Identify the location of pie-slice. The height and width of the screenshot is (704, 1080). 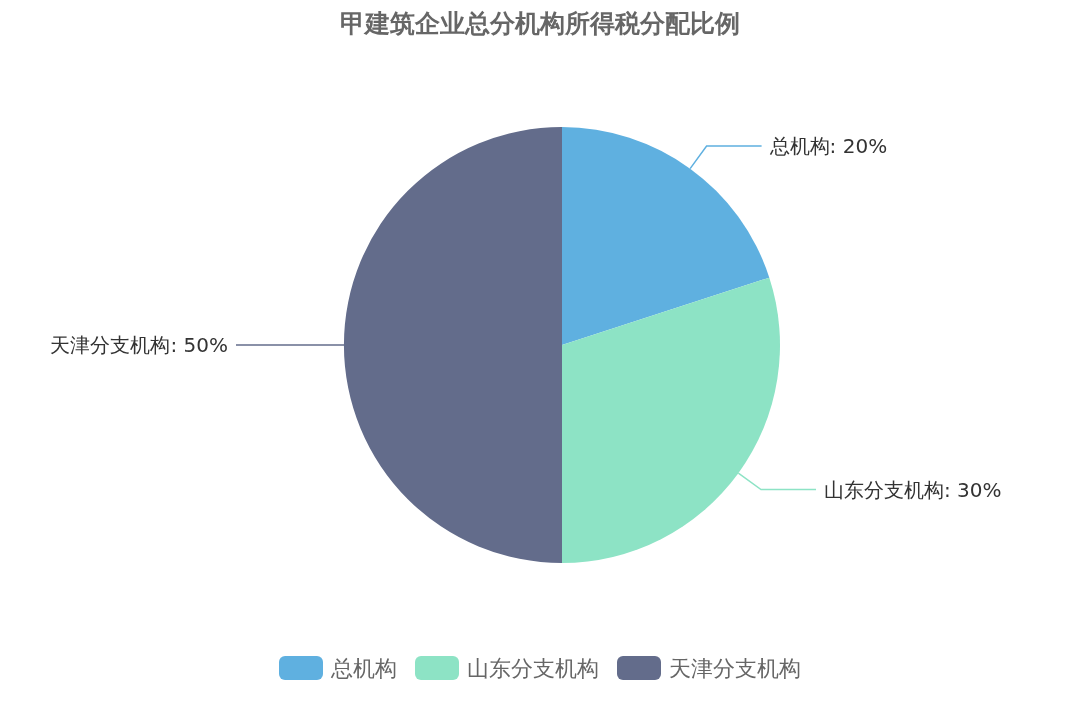
(666, 236).